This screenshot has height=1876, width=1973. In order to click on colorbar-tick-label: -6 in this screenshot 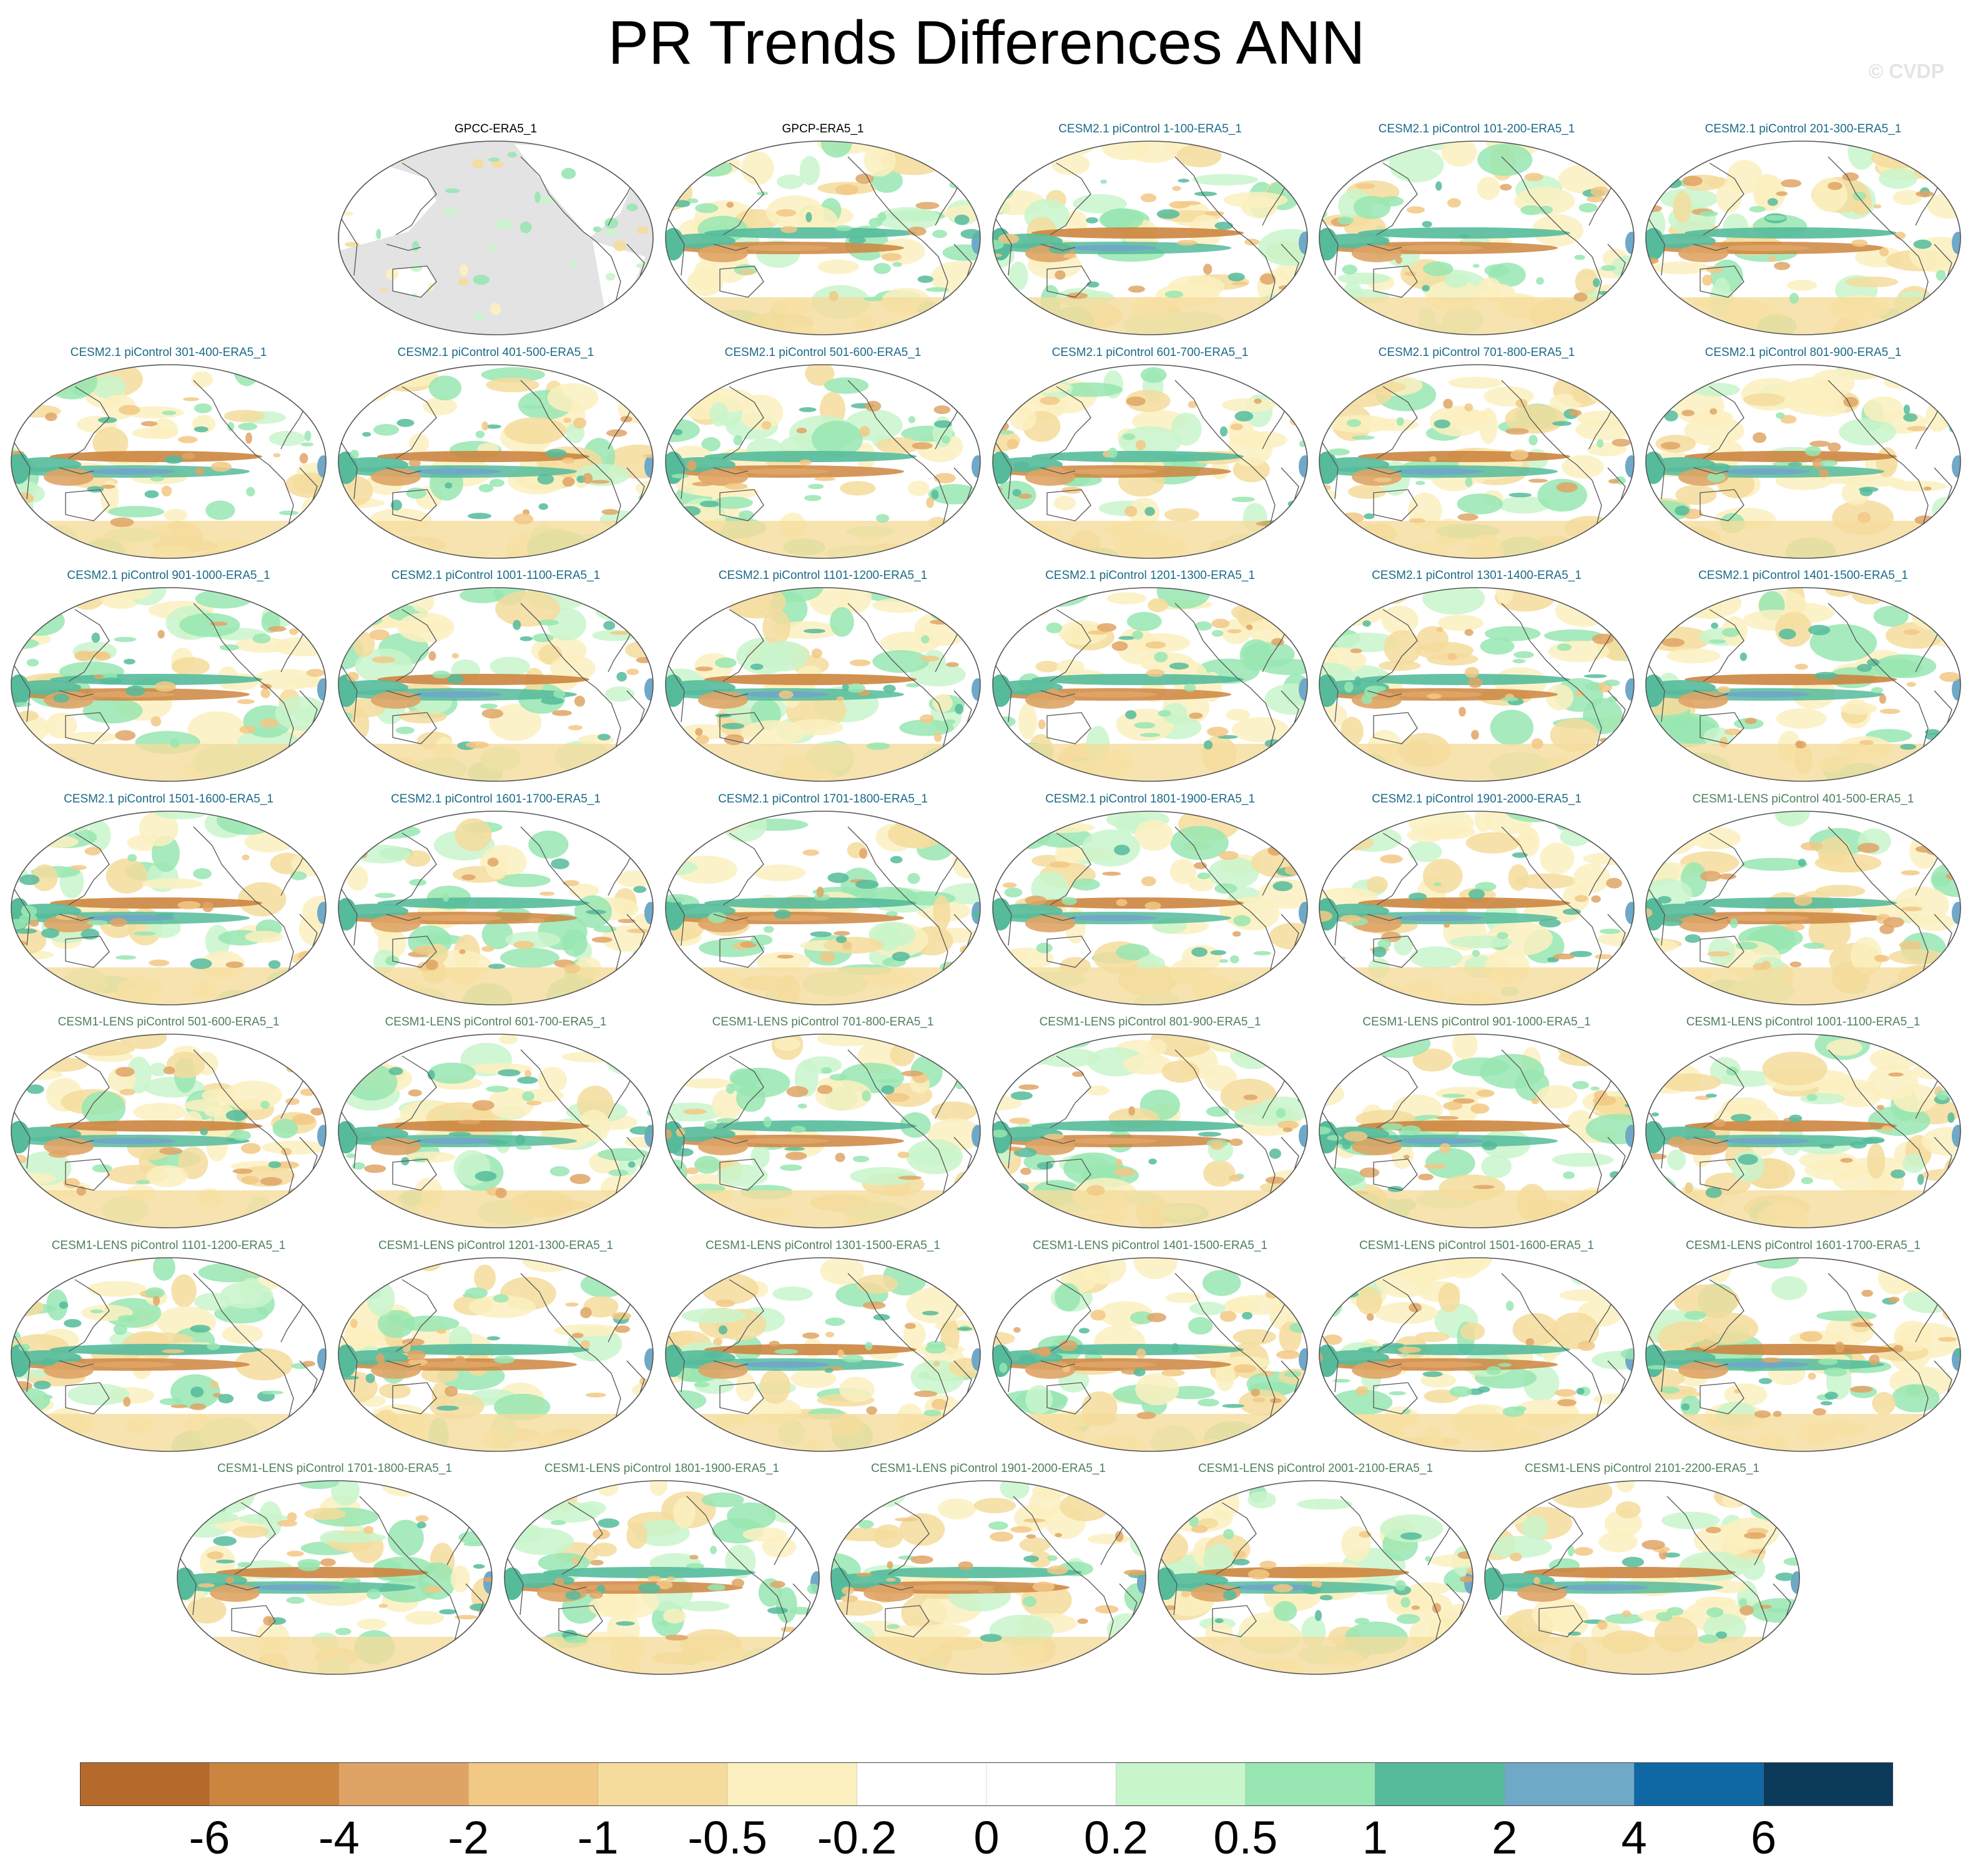, I will do `click(209, 1838)`.